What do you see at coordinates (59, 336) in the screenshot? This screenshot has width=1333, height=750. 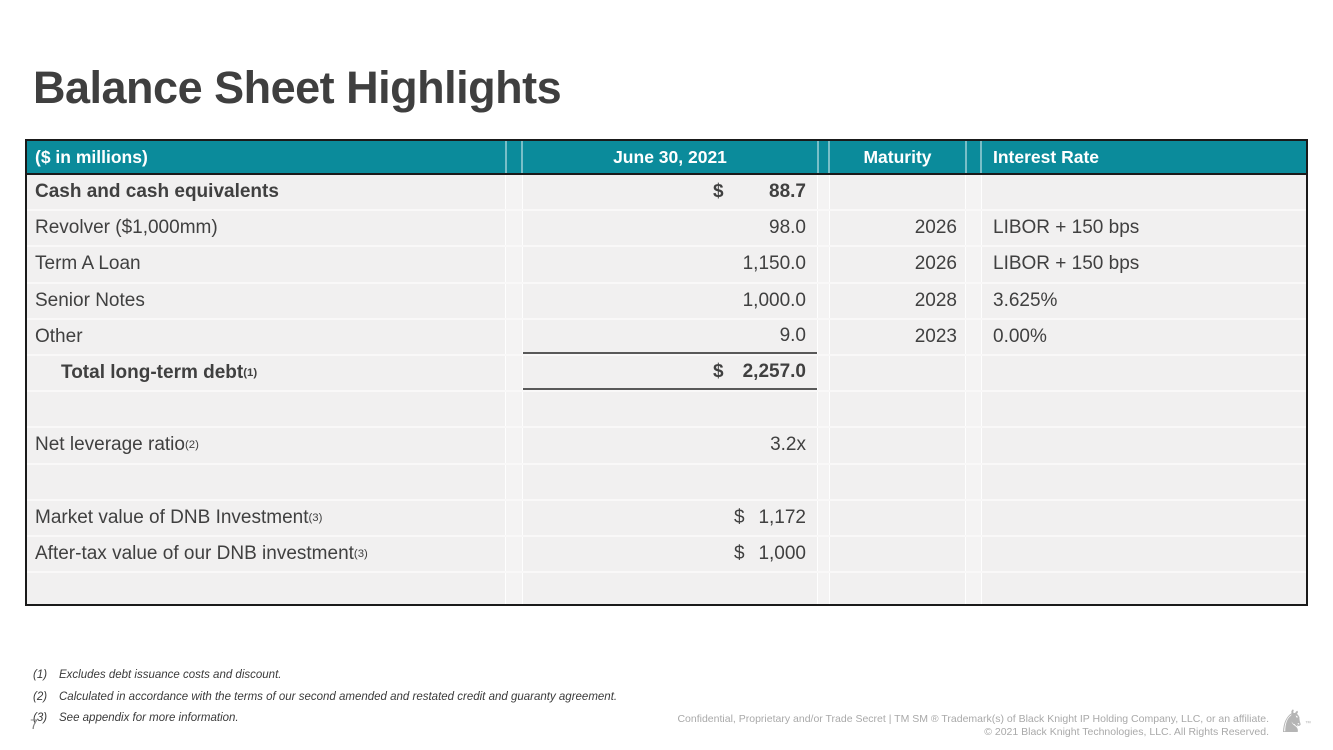 I see `row-label: Other` at bounding box center [59, 336].